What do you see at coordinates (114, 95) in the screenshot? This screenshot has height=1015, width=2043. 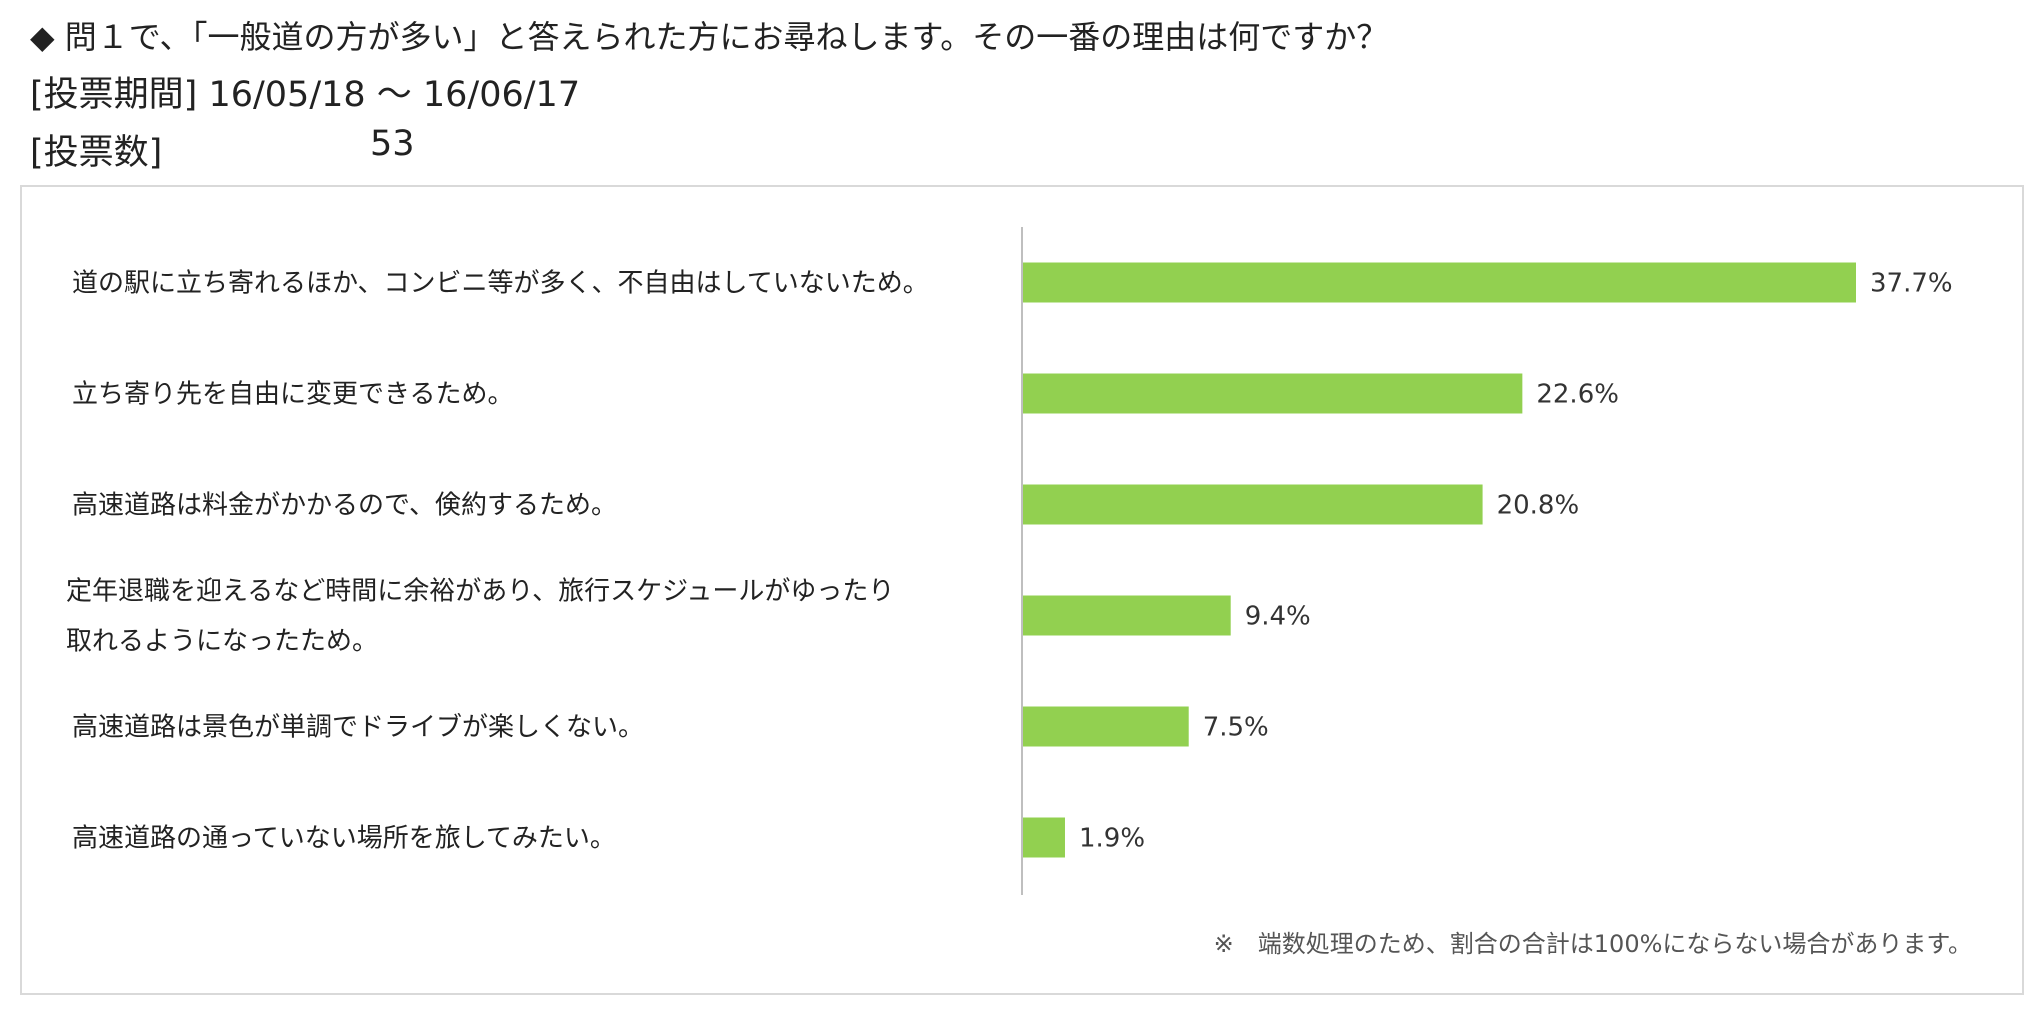 I see `voting-period-label: [投票期間]` at bounding box center [114, 95].